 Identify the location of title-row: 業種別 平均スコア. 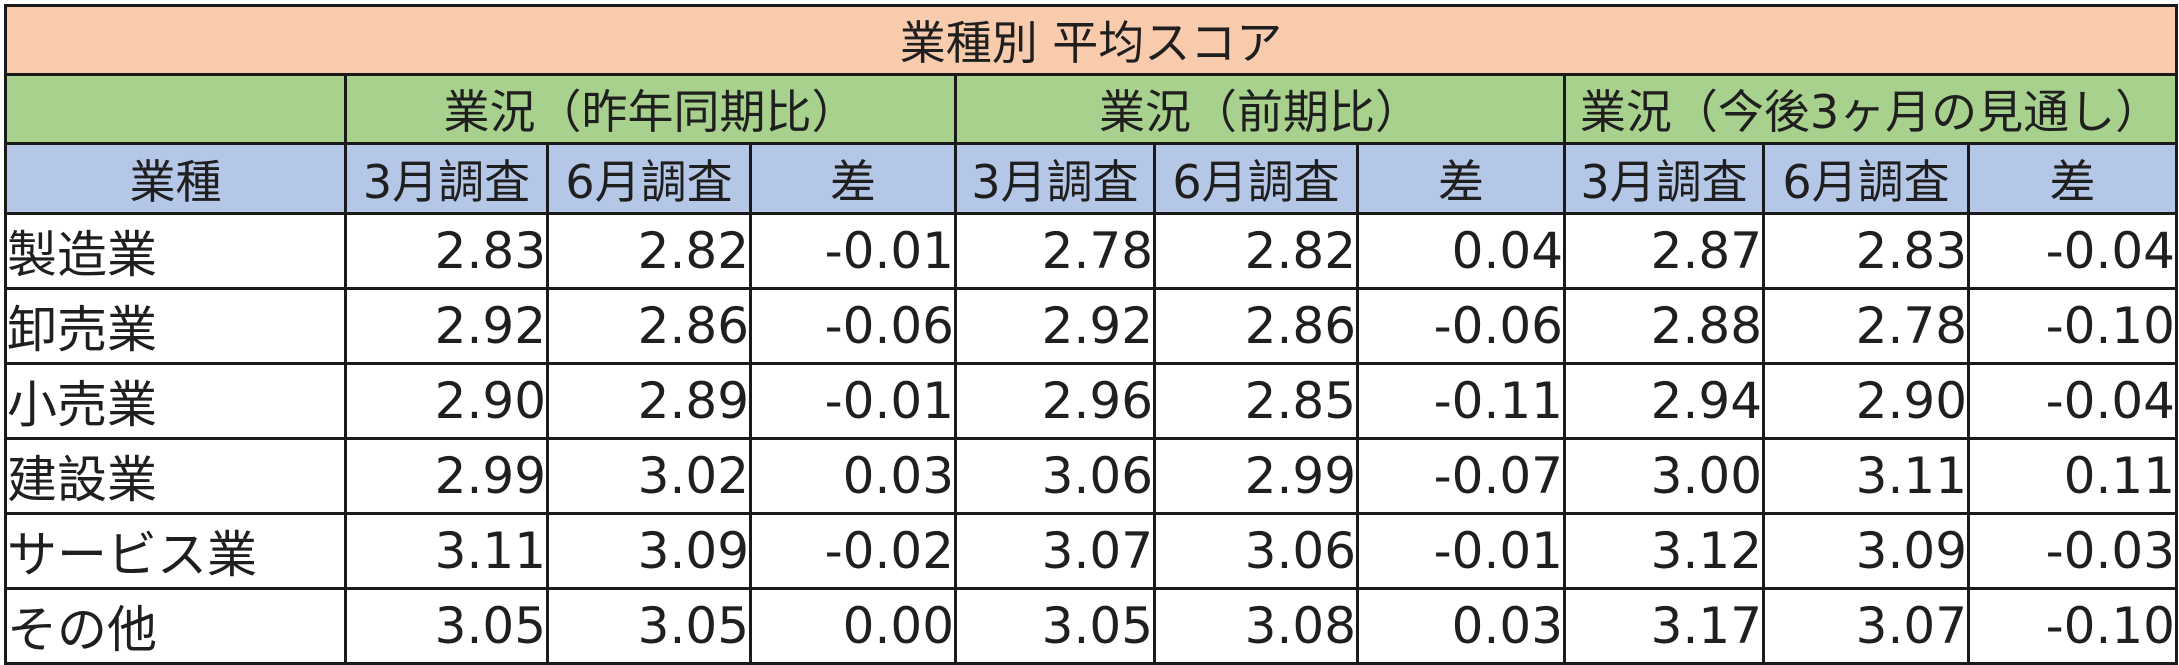
(1091, 40).